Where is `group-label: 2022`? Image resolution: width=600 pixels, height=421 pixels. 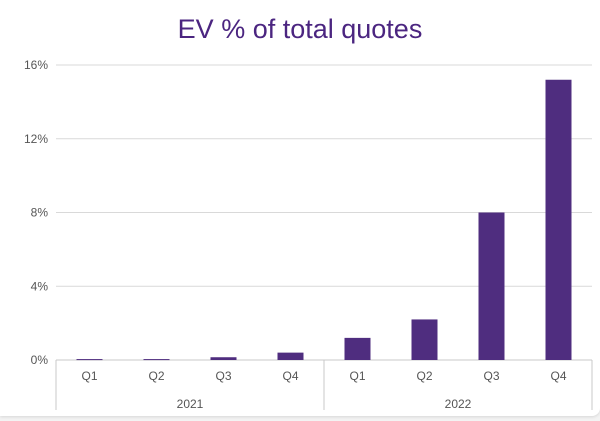 group-label: 2022 is located at coordinates (458, 404).